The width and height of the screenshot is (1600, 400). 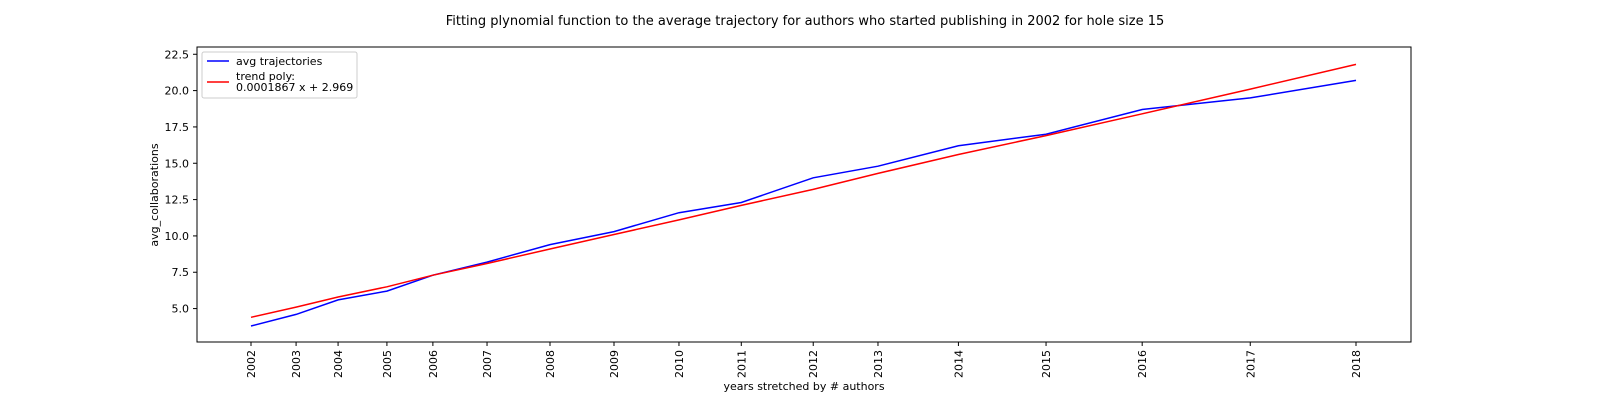 What do you see at coordinates (958, 364) in the screenshot?
I see `x-tick-label: 2014` at bounding box center [958, 364].